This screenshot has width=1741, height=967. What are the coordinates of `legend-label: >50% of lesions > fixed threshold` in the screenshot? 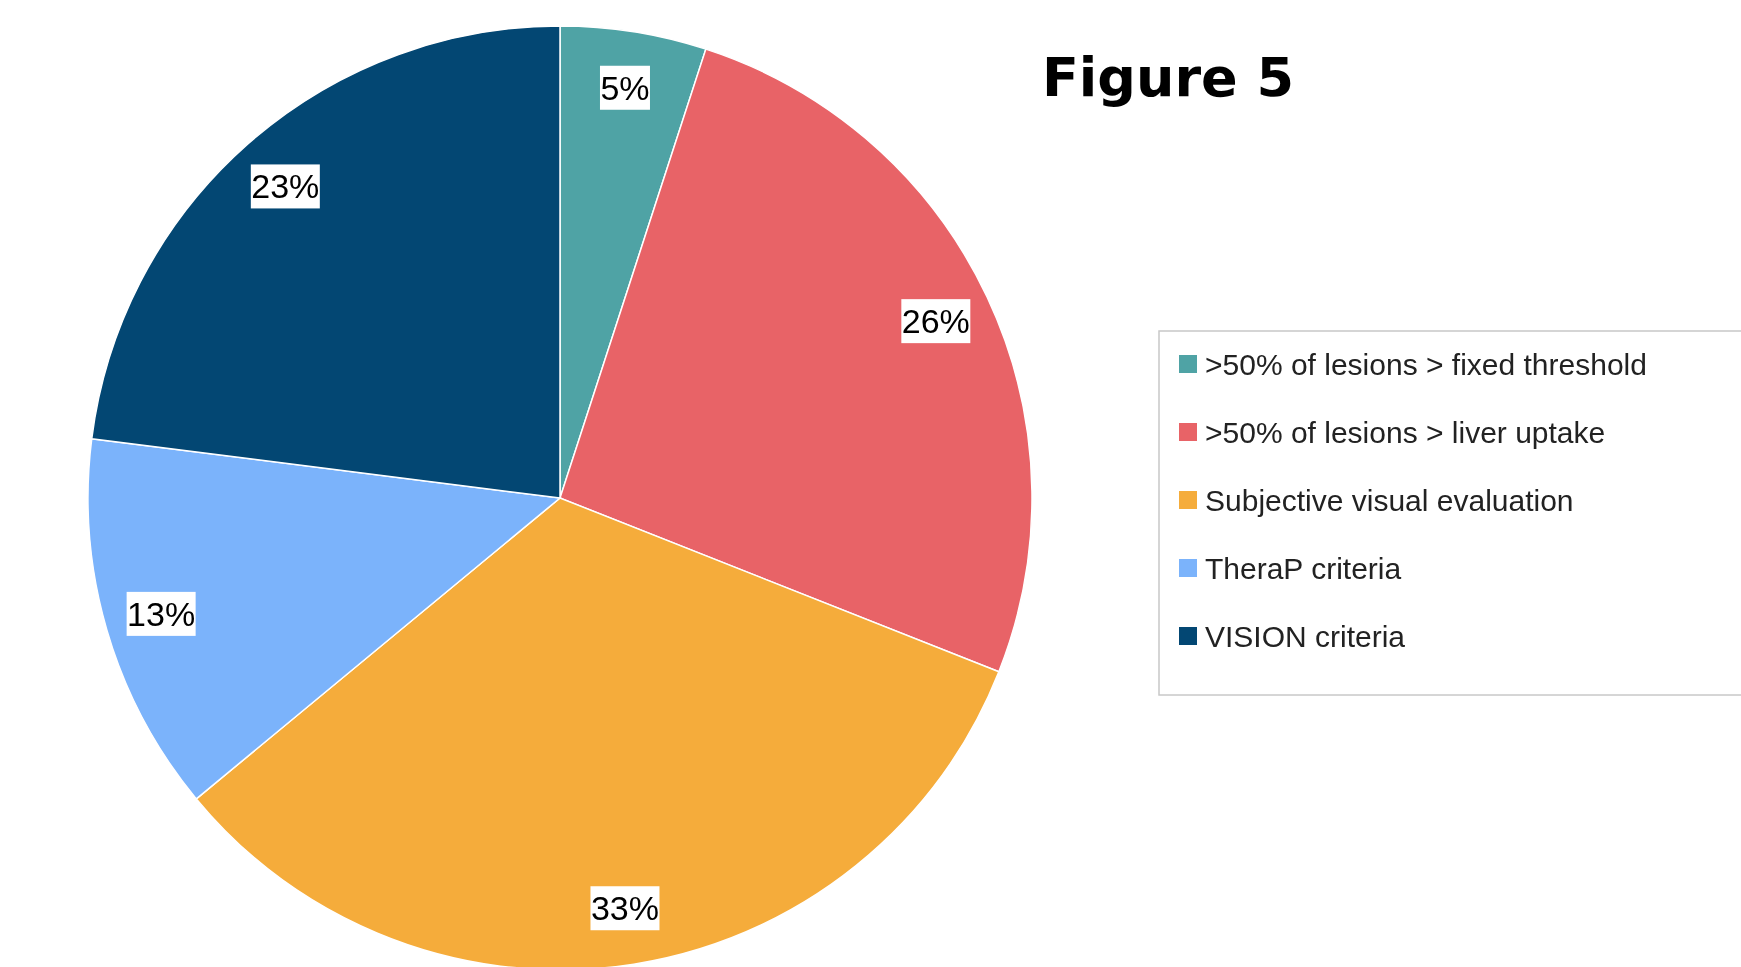 It's located at (1426, 364).